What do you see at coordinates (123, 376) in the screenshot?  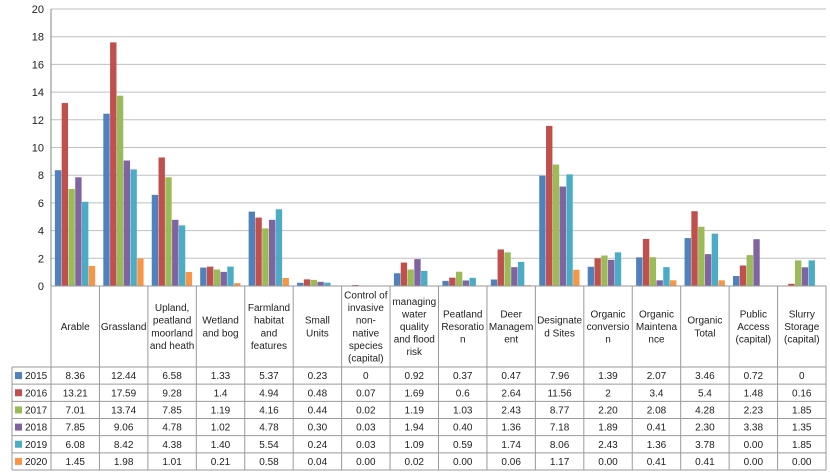 I see `data-label: 12.44` at bounding box center [123, 376].